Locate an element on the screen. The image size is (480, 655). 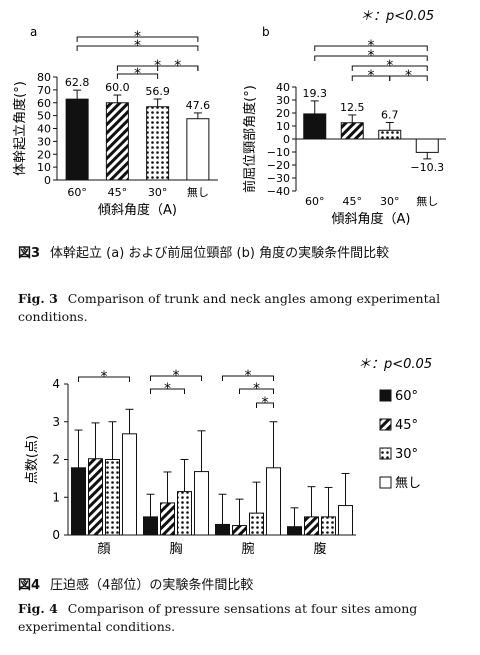
x-tick-label: 顔 is located at coordinates (103, 549).